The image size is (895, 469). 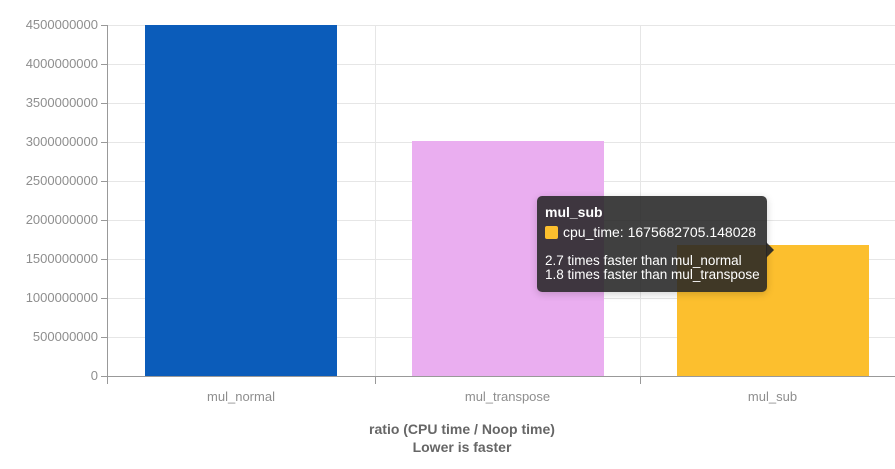 What do you see at coordinates (375, 200) in the screenshot?
I see `gridline-vertical` at bounding box center [375, 200].